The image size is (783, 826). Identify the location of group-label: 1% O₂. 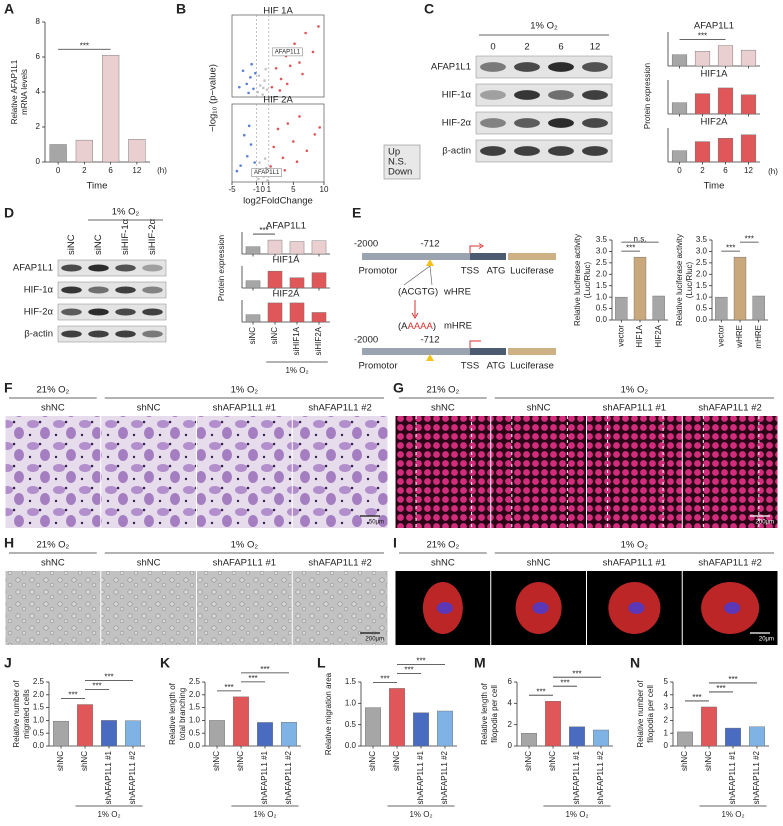
(576, 814).